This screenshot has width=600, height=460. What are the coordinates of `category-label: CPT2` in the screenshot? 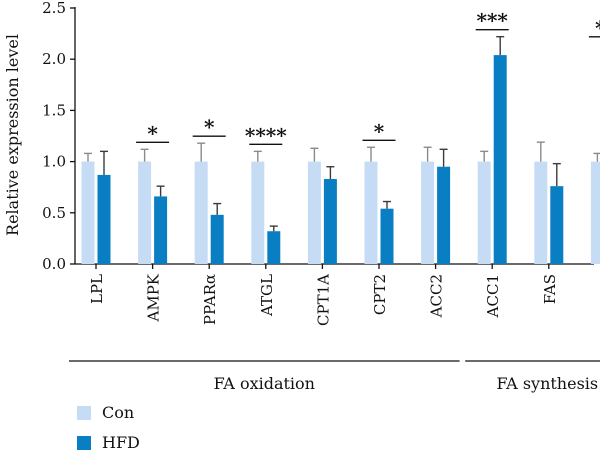 It's located at (380, 294).